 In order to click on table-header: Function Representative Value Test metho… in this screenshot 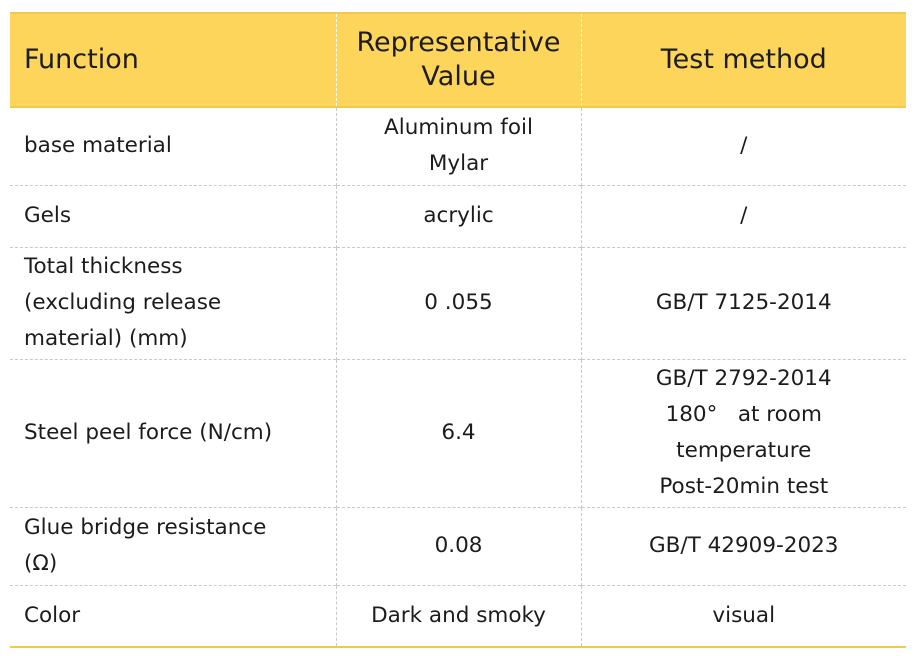, I will do `click(458, 60)`.